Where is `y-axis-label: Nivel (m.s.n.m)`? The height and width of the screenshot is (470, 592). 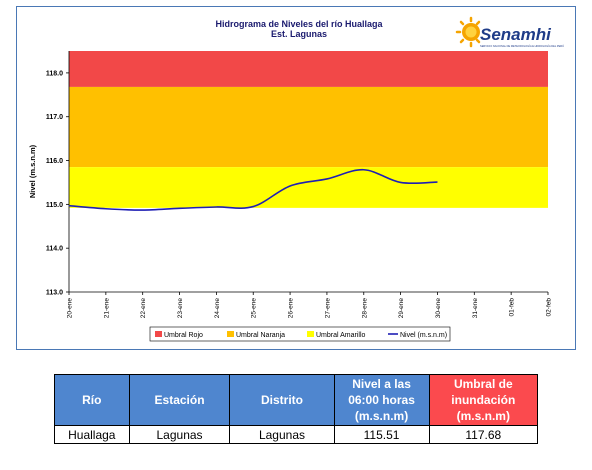
y-axis-label: Nivel (m.s.n.m) is located at coordinates (32, 171).